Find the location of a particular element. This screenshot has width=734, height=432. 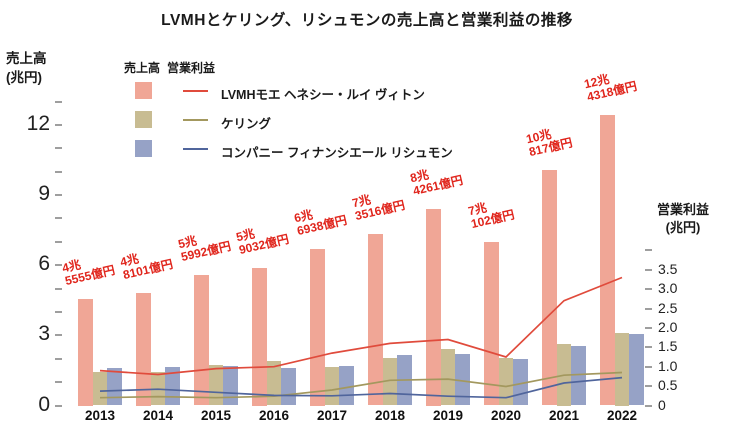

revenue-bar-kering-2017 is located at coordinates (332, 386).